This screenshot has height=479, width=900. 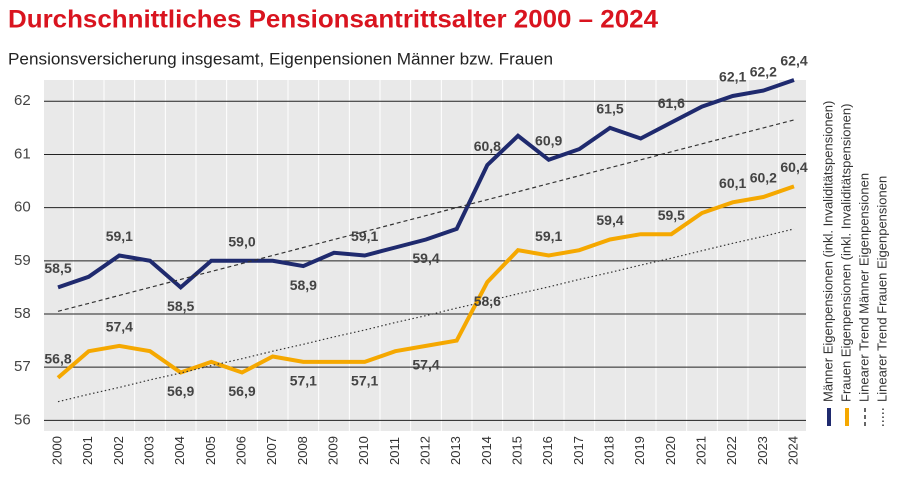 I want to click on data-label: 59,5, so click(x=671, y=215).